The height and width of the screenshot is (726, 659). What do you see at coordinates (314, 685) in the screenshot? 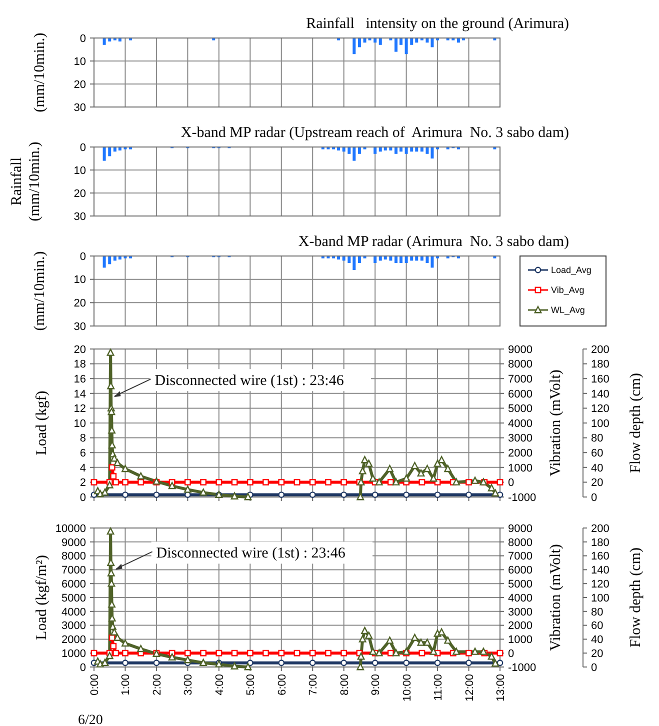
I see `x-tick-label: 7:00` at bounding box center [314, 685].